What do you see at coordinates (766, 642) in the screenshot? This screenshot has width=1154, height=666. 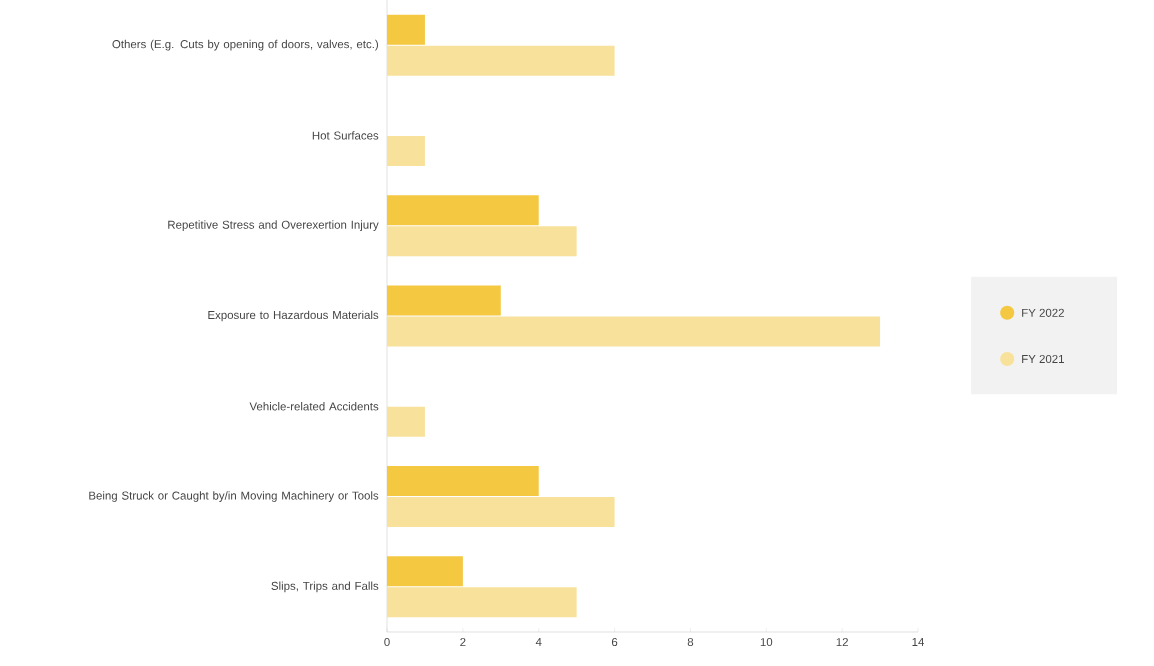 I see `x-tick-label: 10` at bounding box center [766, 642].